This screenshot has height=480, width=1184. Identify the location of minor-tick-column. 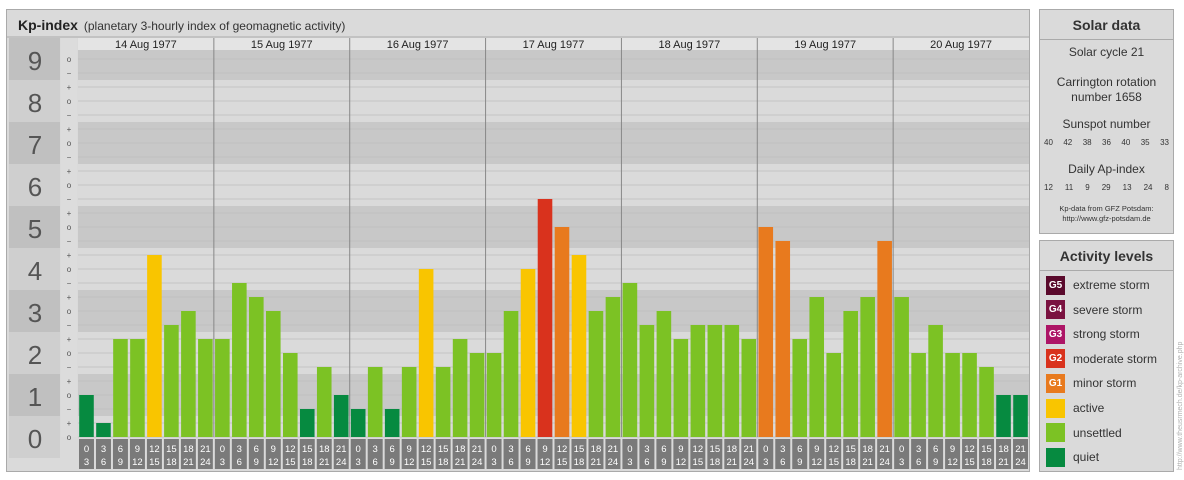
(69, 237).